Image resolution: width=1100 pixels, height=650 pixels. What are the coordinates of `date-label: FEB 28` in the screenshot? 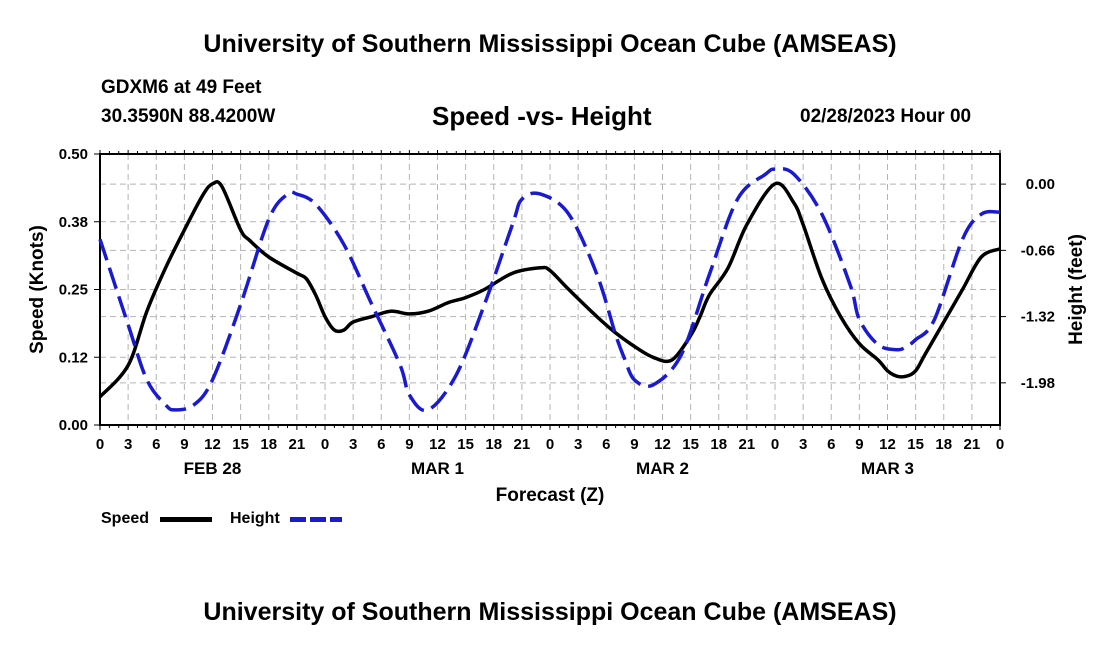 It's located at (213, 468).